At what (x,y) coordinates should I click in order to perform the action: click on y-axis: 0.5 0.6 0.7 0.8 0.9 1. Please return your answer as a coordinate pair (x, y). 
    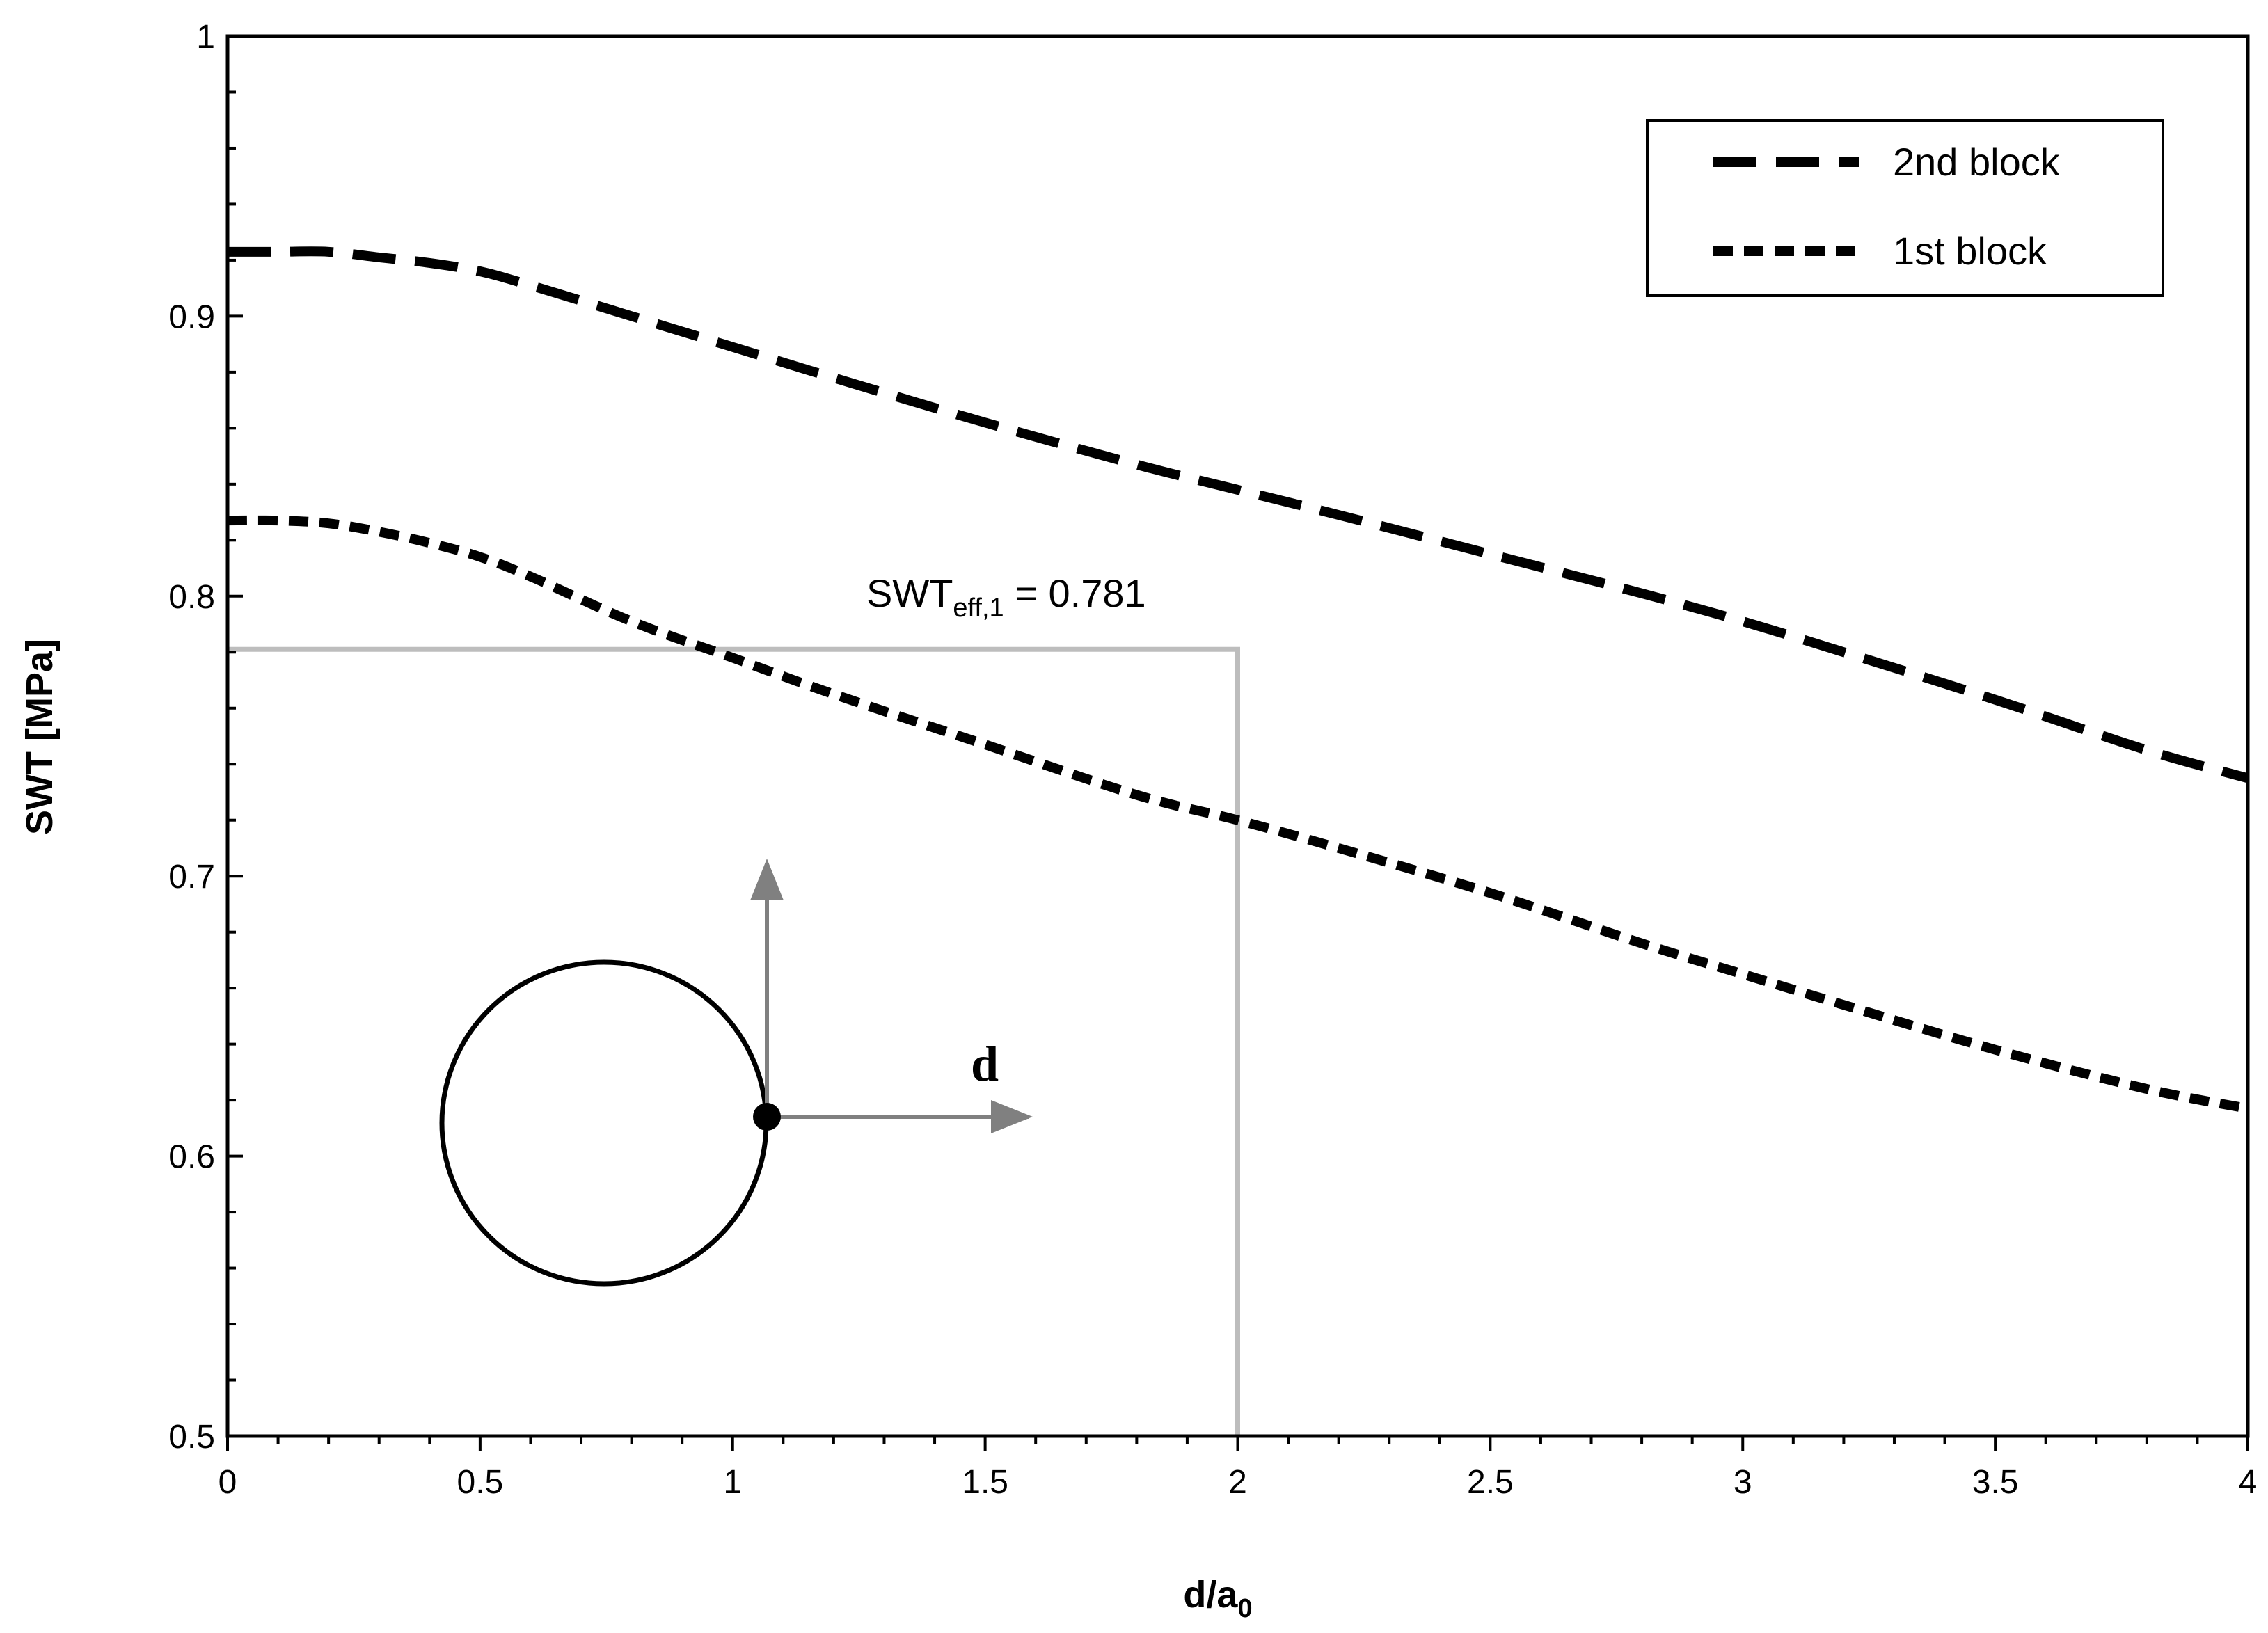
    Looking at the image, I should click on (205, 737).